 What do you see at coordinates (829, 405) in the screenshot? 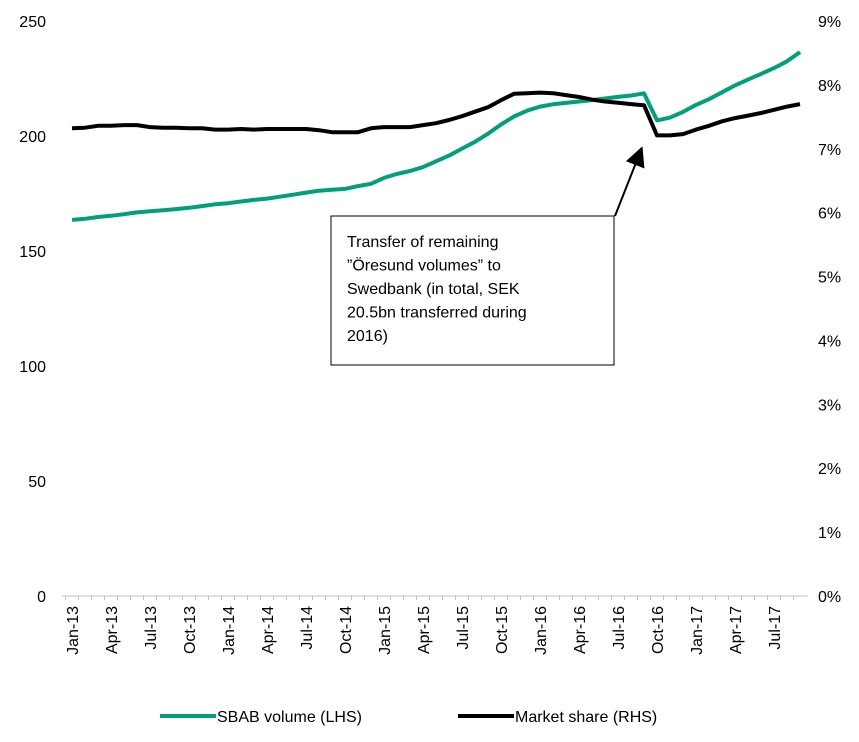
I see `y2-tick-label: 3%` at bounding box center [829, 405].